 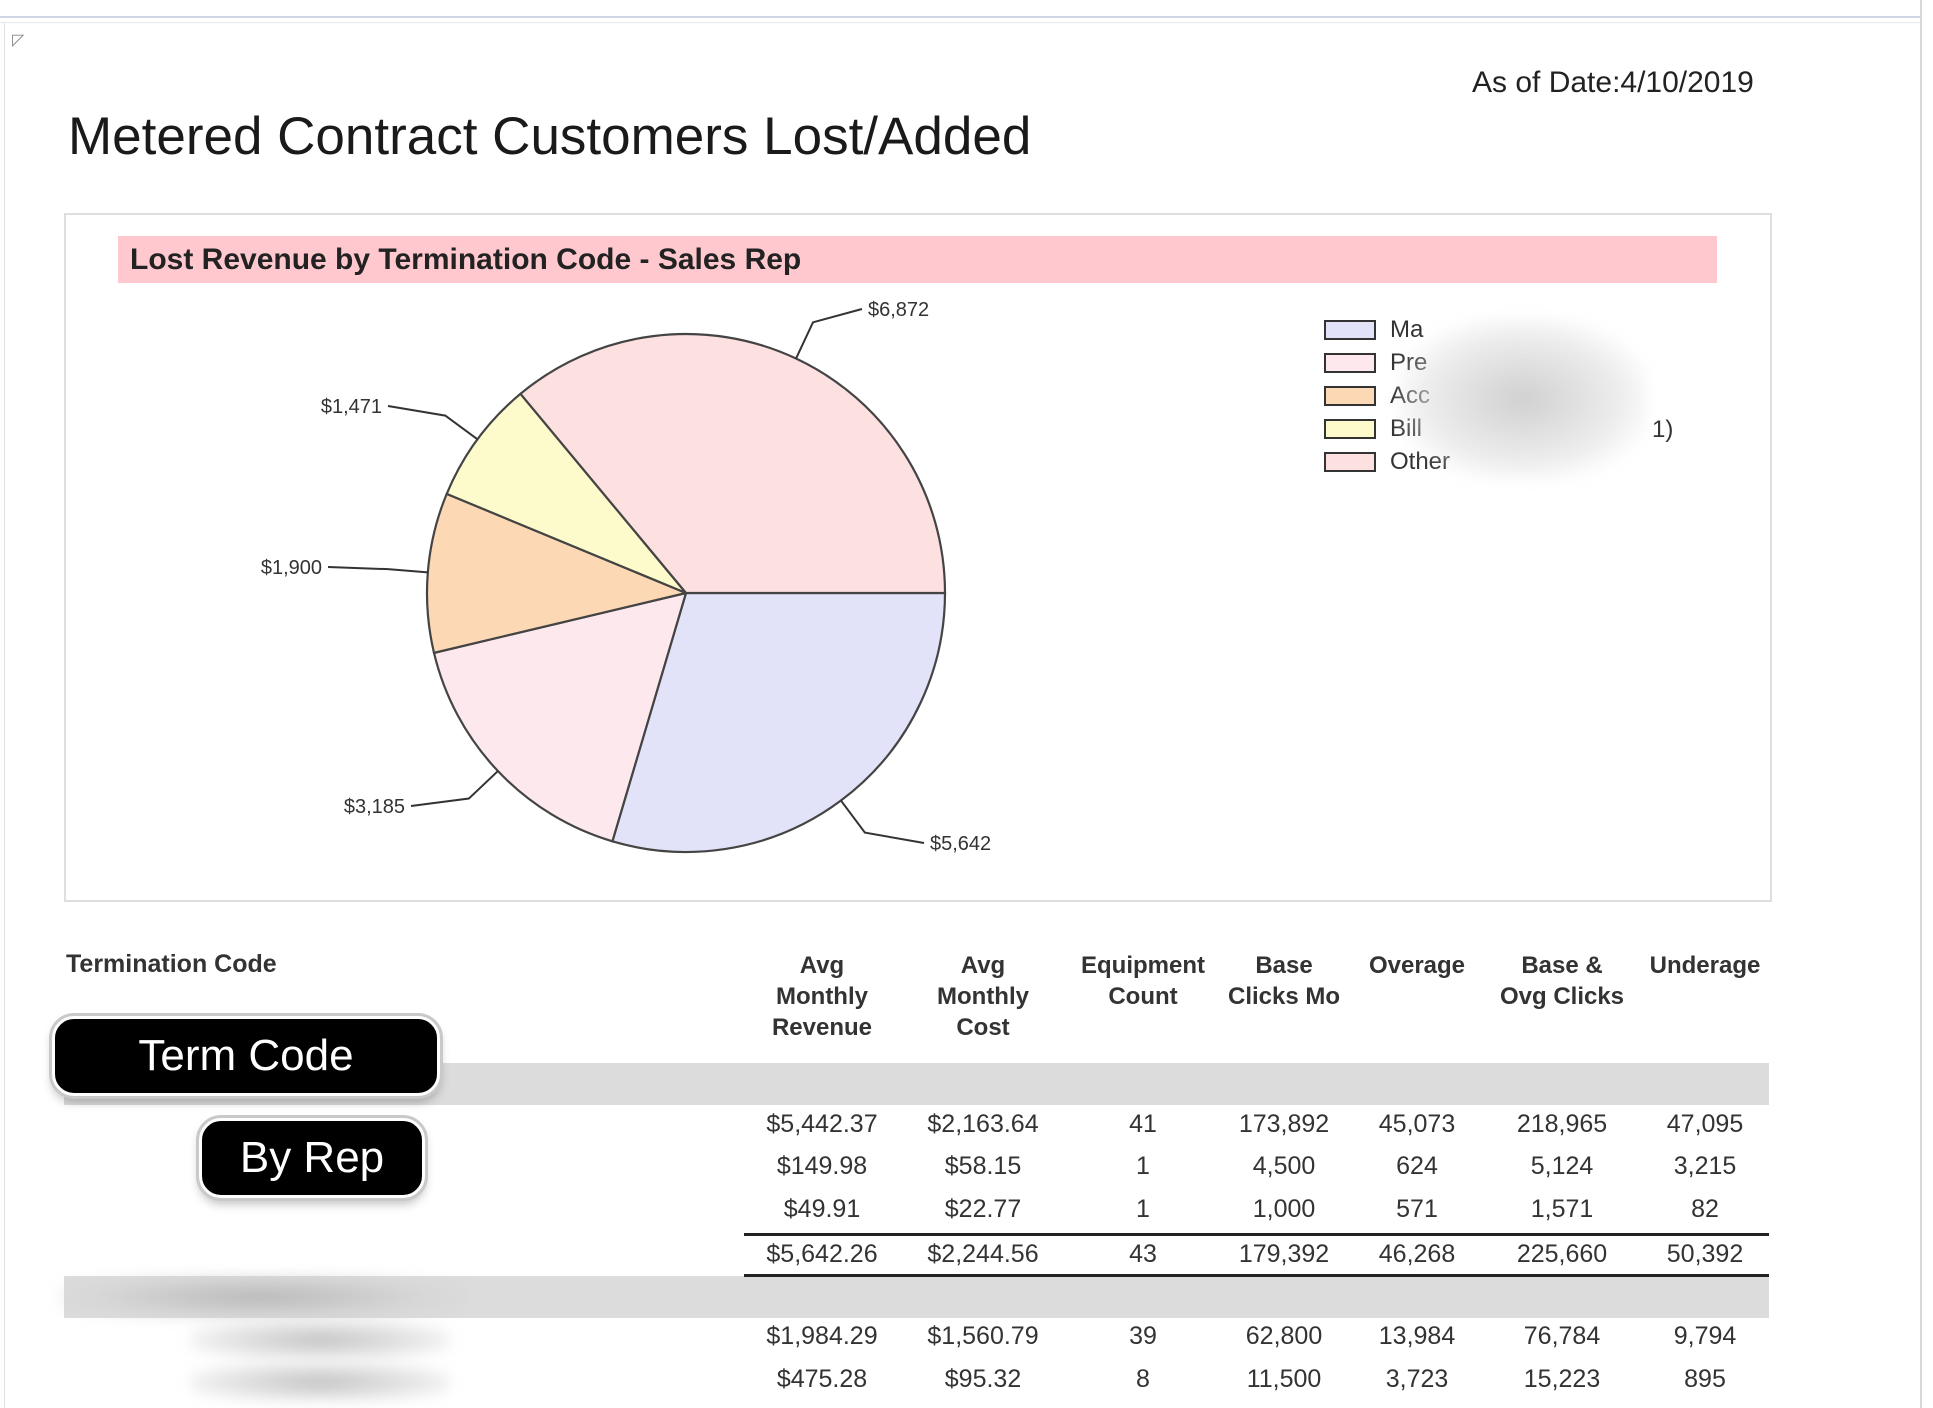 What do you see at coordinates (960, 844) in the screenshot?
I see `slice-label-1: $5,642` at bounding box center [960, 844].